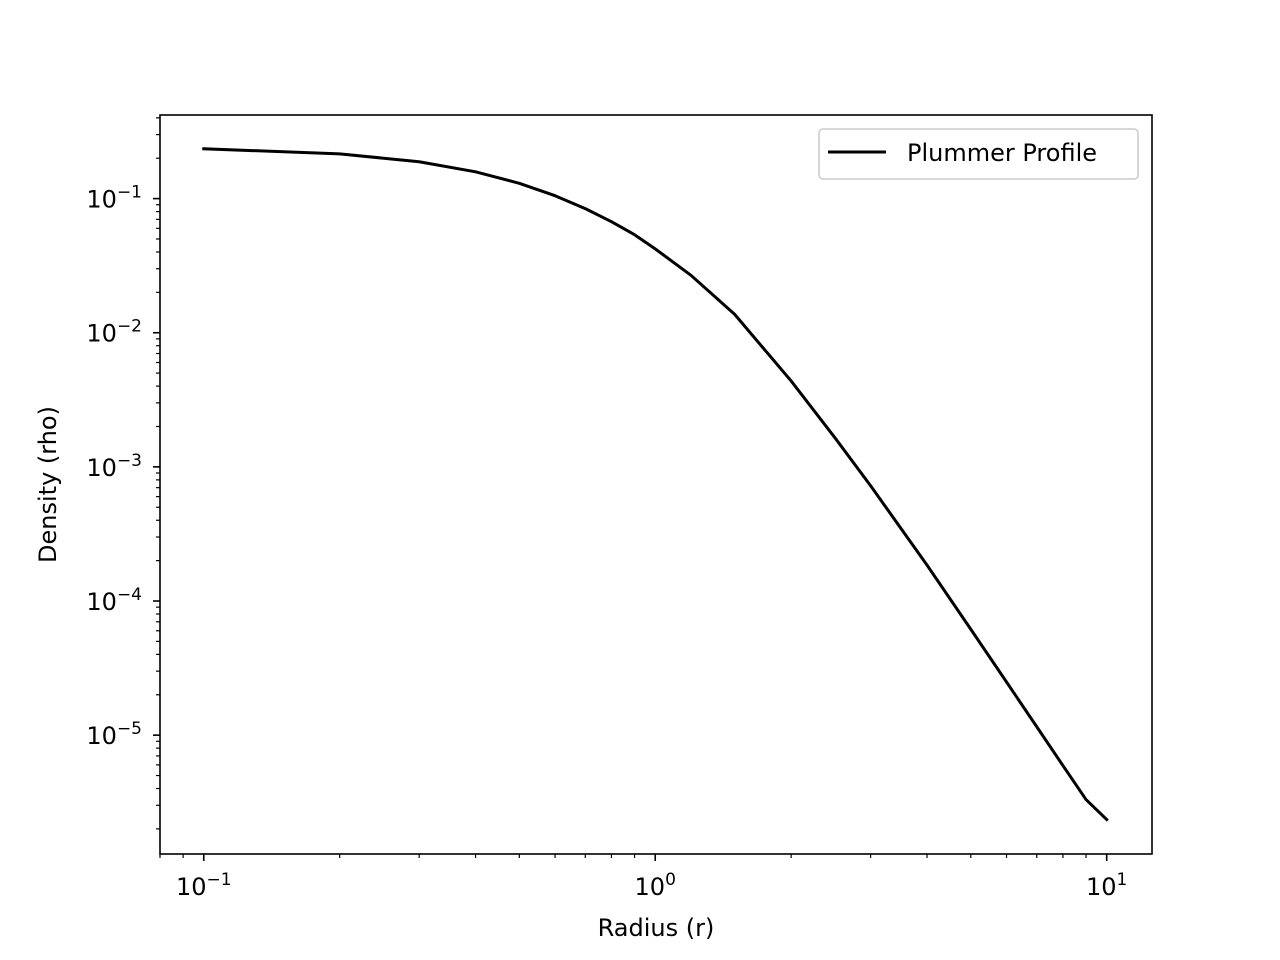 The height and width of the screenshot is (960, 1280). Describe the element at coordinates (114, 734) in the screenshot. I see `y-tick-label: 10⁻⁵` at that location.